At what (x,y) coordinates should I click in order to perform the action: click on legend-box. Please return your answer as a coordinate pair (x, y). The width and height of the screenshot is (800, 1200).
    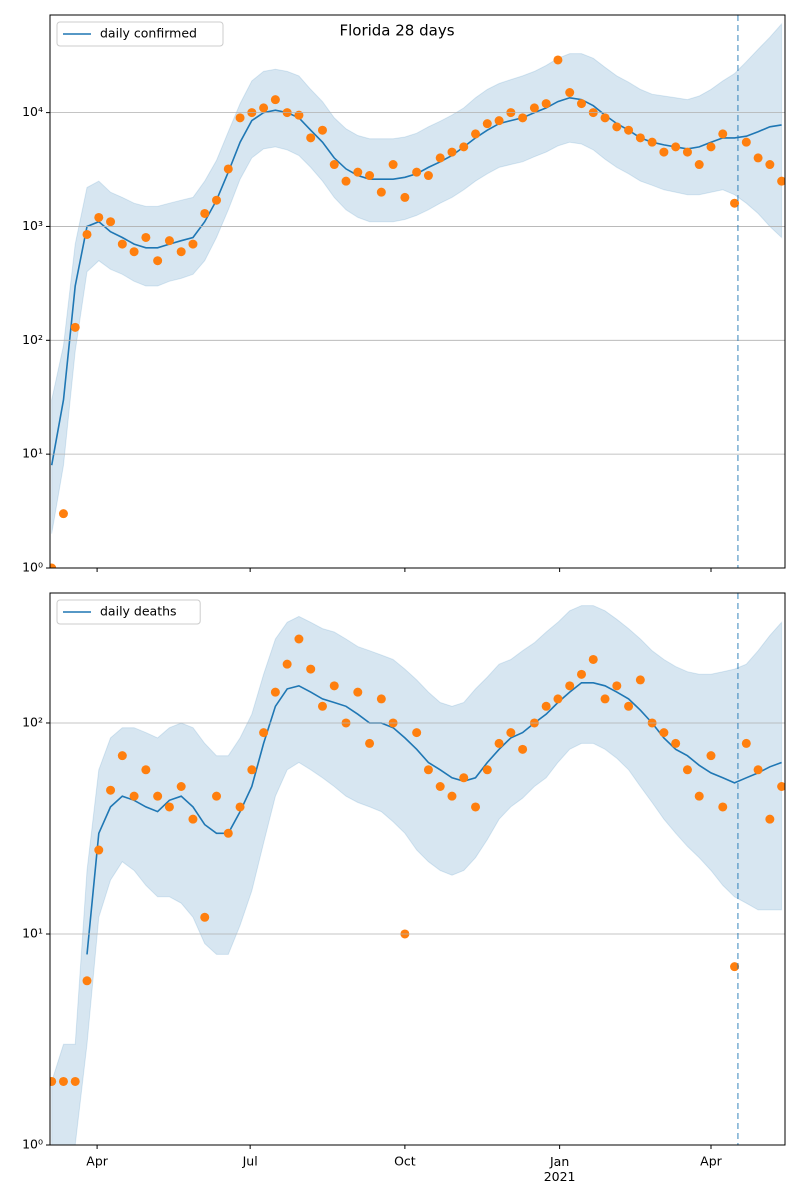
    Looking at the image, I should click on (128, 612).